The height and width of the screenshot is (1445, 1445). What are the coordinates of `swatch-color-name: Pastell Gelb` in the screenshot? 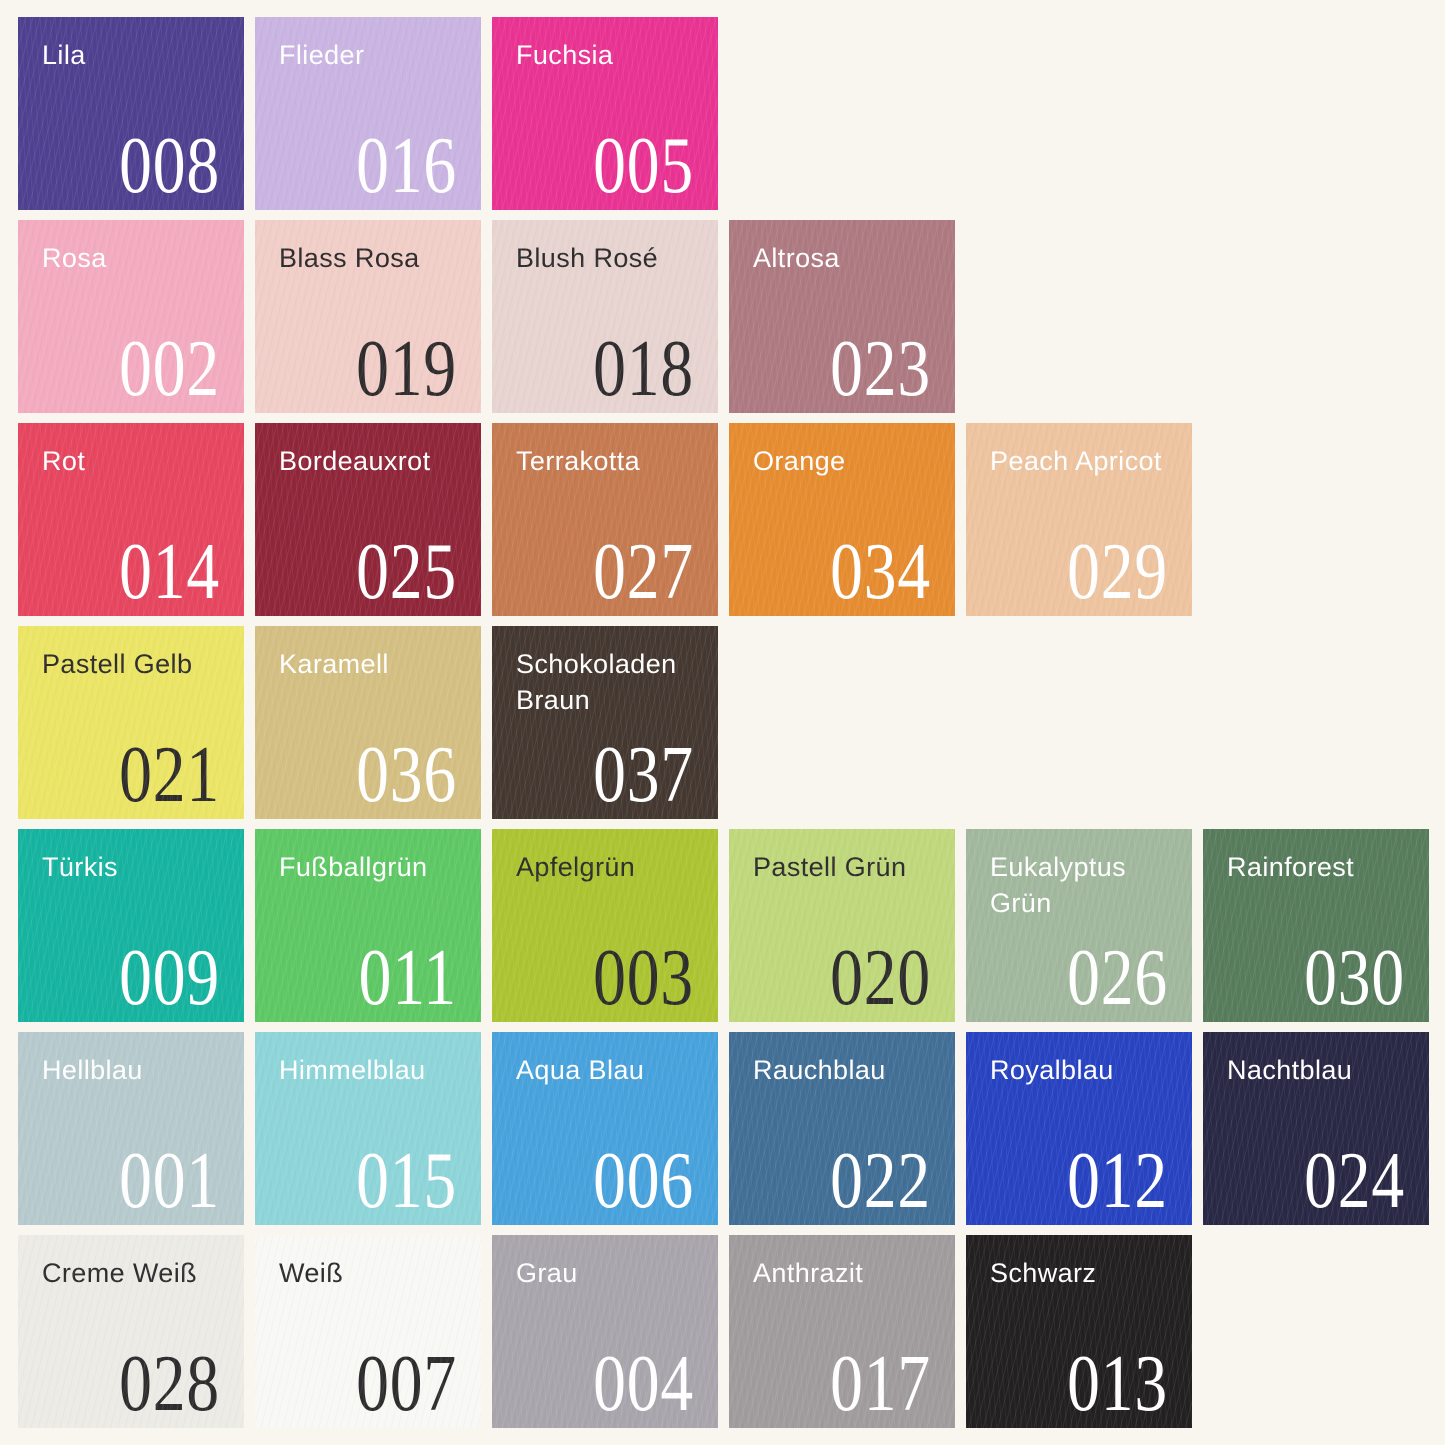 It's located at (117, 664).